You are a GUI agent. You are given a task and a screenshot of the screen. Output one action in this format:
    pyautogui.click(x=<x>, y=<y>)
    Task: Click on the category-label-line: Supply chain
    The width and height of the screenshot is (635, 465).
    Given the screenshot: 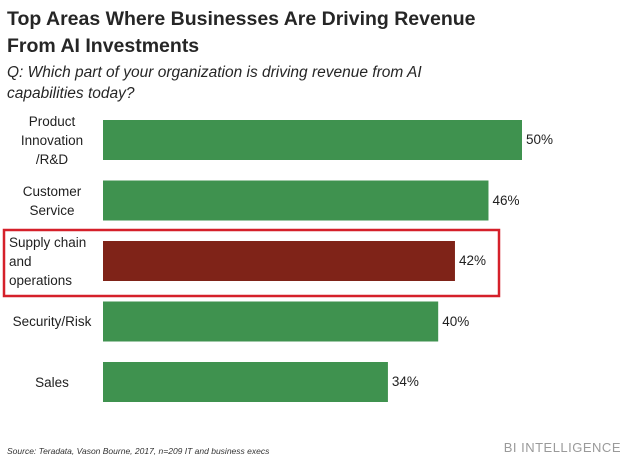 What is the action you would take?
    pyautogui.click(x=48, y=242)
    